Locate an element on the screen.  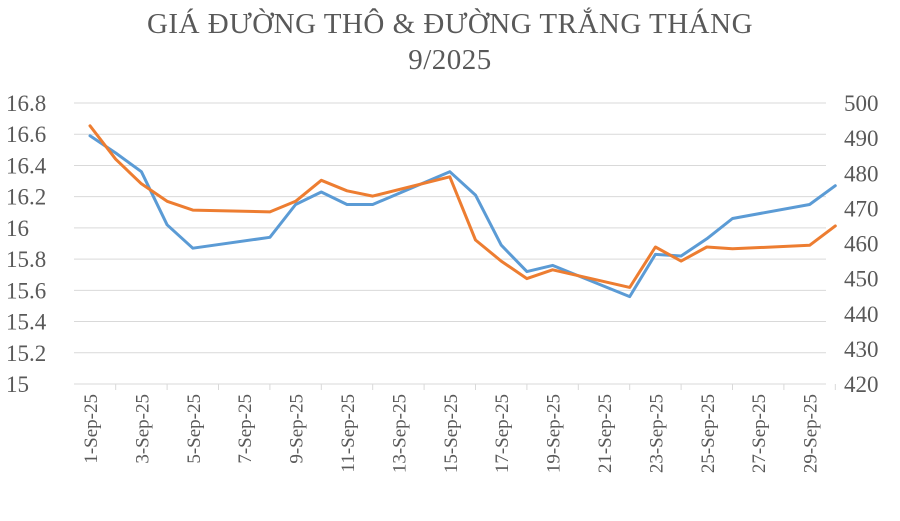
y-left-tick-label: 15.2 is located at coordinates (26, 353).